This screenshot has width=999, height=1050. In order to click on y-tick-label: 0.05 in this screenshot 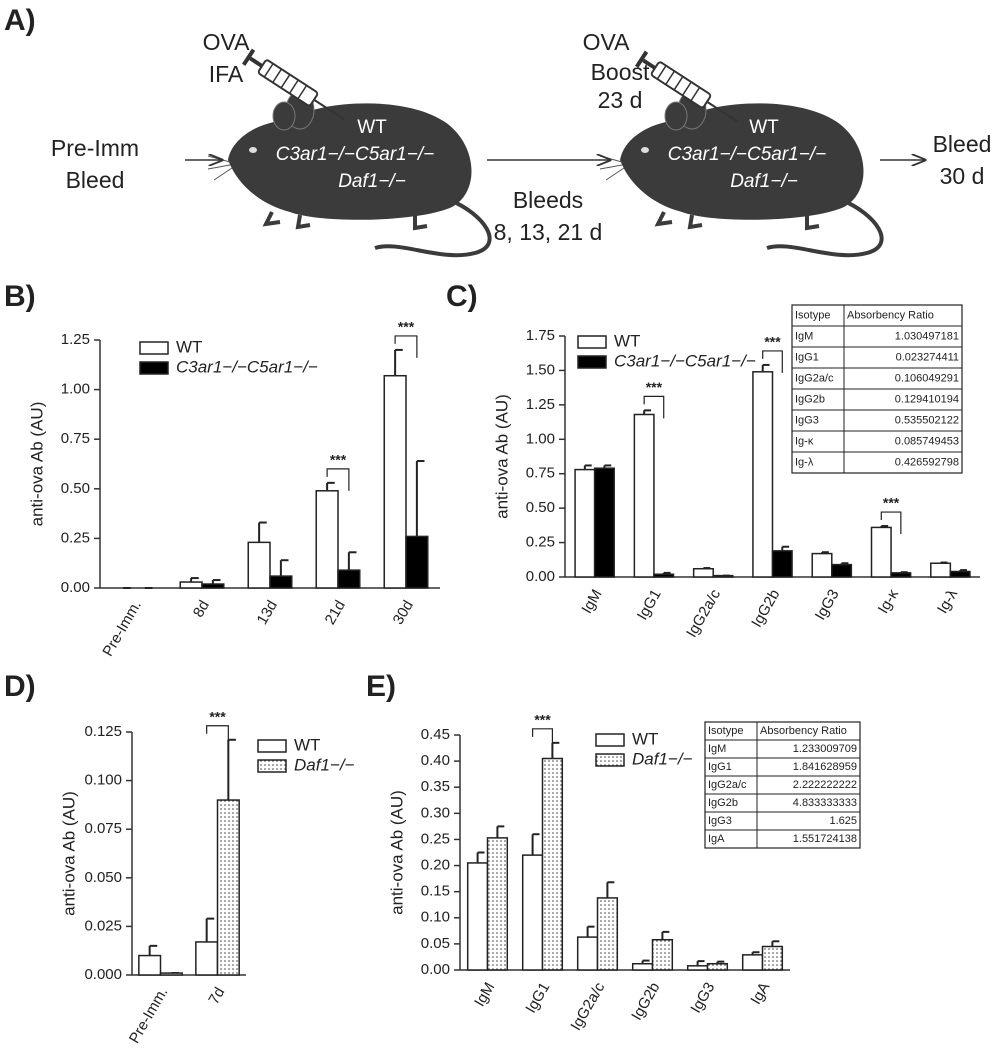, I will do `click(435, 943)`.